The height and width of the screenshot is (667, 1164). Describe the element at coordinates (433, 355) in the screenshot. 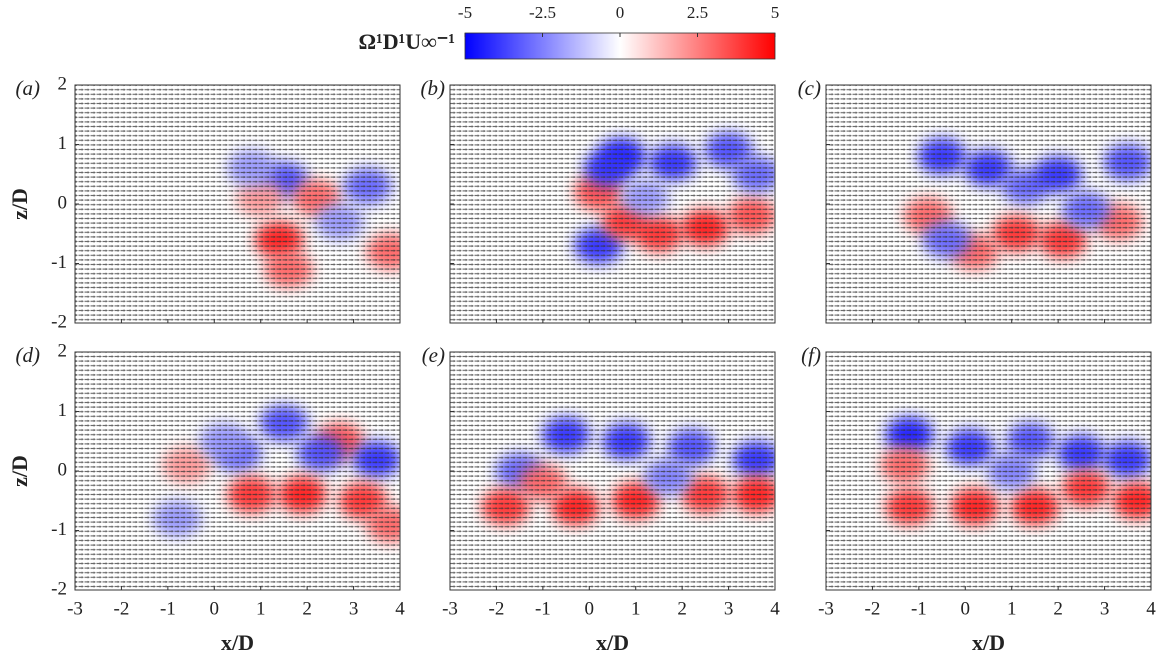

I see `panel-label: (e)` at that location.